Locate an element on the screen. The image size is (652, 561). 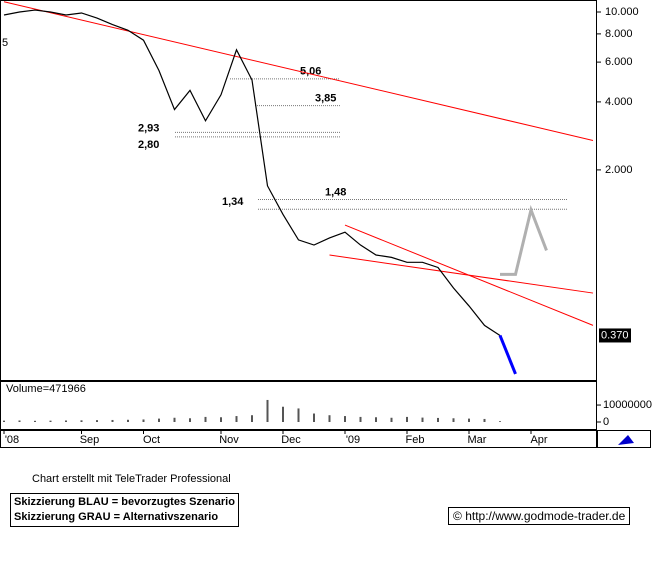
x-tick-label: '08 is located at coordinates (12, 440).